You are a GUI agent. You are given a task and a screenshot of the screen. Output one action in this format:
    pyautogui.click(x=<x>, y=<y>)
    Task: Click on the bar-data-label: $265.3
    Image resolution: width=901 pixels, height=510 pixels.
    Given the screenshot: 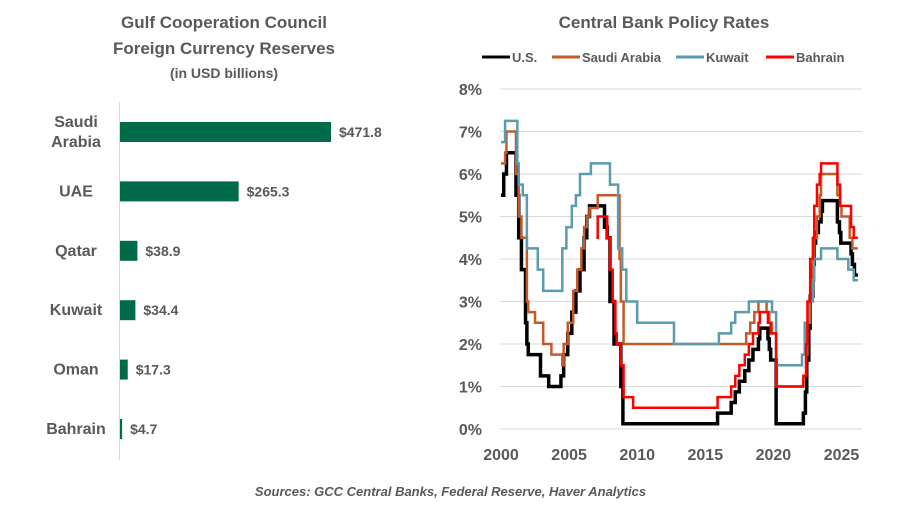 What is the action you would take?
    pyautogui.click(x=268, y=191)
    